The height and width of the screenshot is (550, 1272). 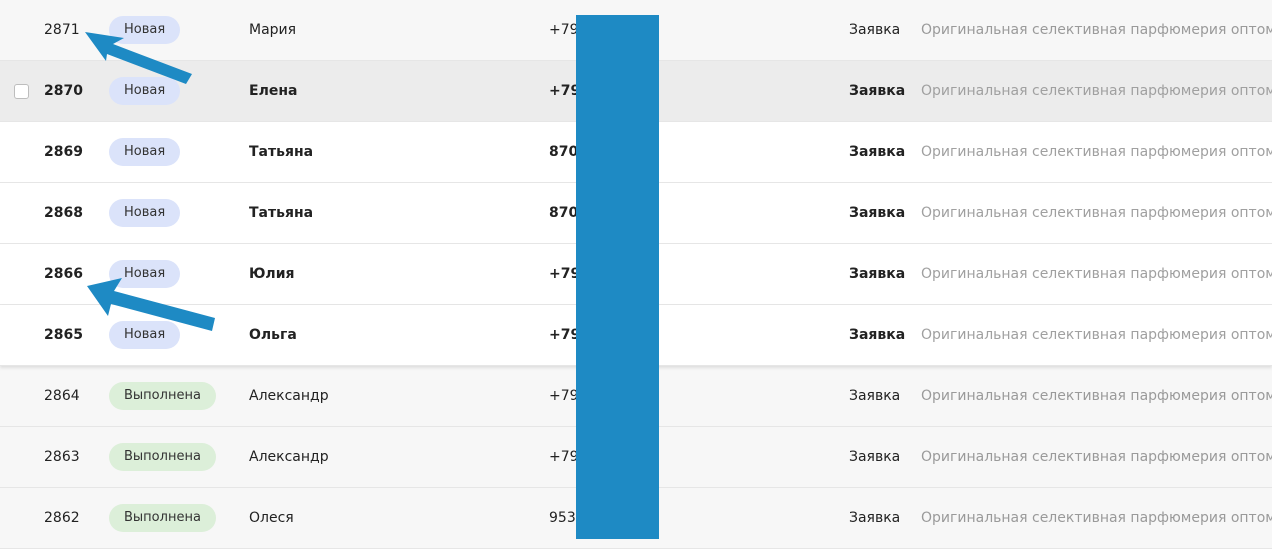 I want to click on client-name: Елена, so click(x=273, y=91).